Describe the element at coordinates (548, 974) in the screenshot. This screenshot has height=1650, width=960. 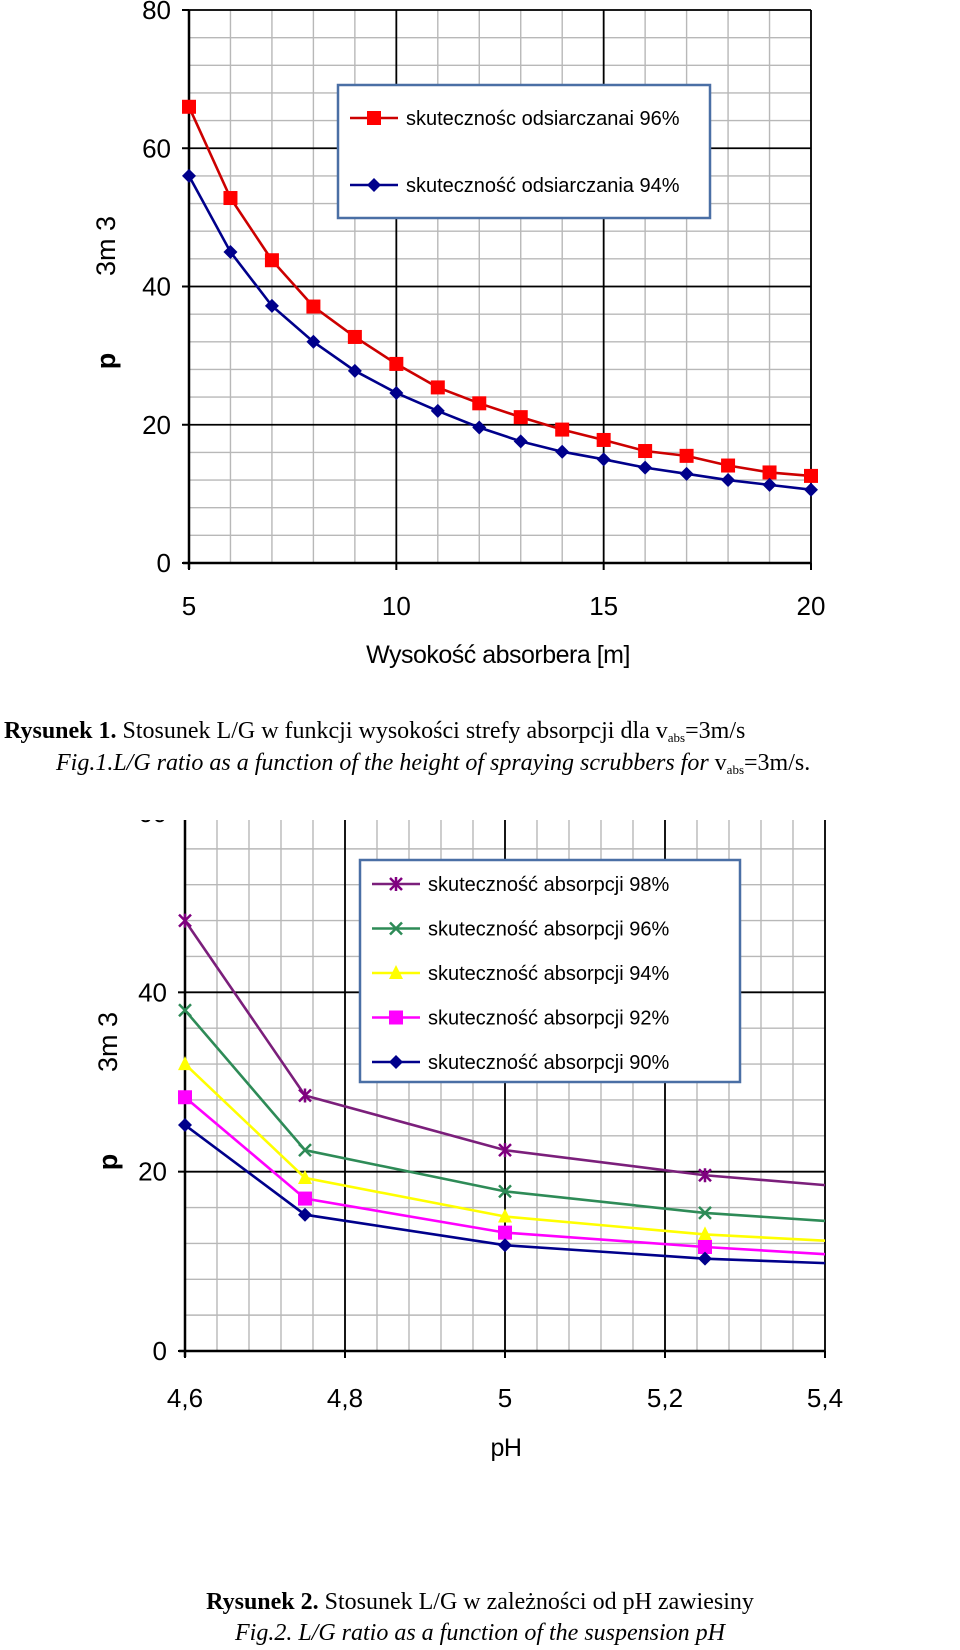
I see `legend-label: skuteczność absorpcji 94%` at that location.